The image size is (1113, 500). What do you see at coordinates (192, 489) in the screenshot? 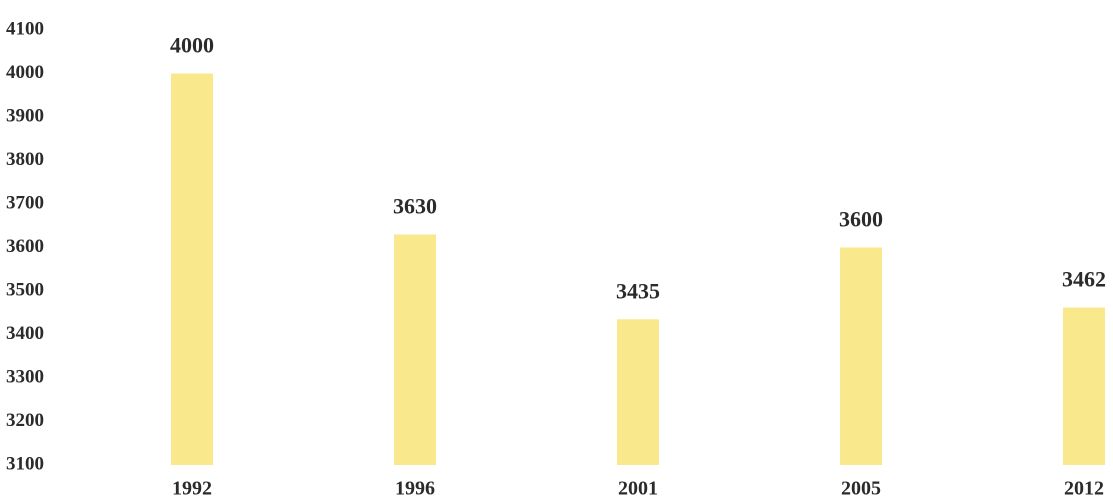
I see `x-tick-label: 1992` at bounding box center [192, 489].